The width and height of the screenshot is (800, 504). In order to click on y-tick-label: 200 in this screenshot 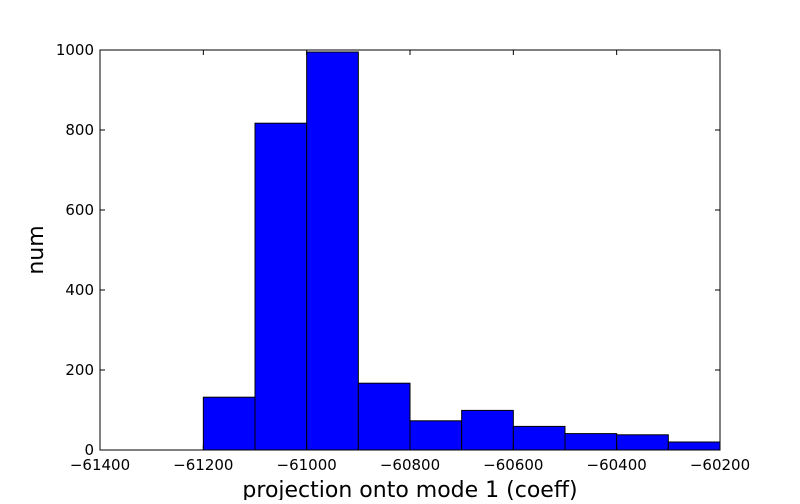, I will do `click(79, 370)`.